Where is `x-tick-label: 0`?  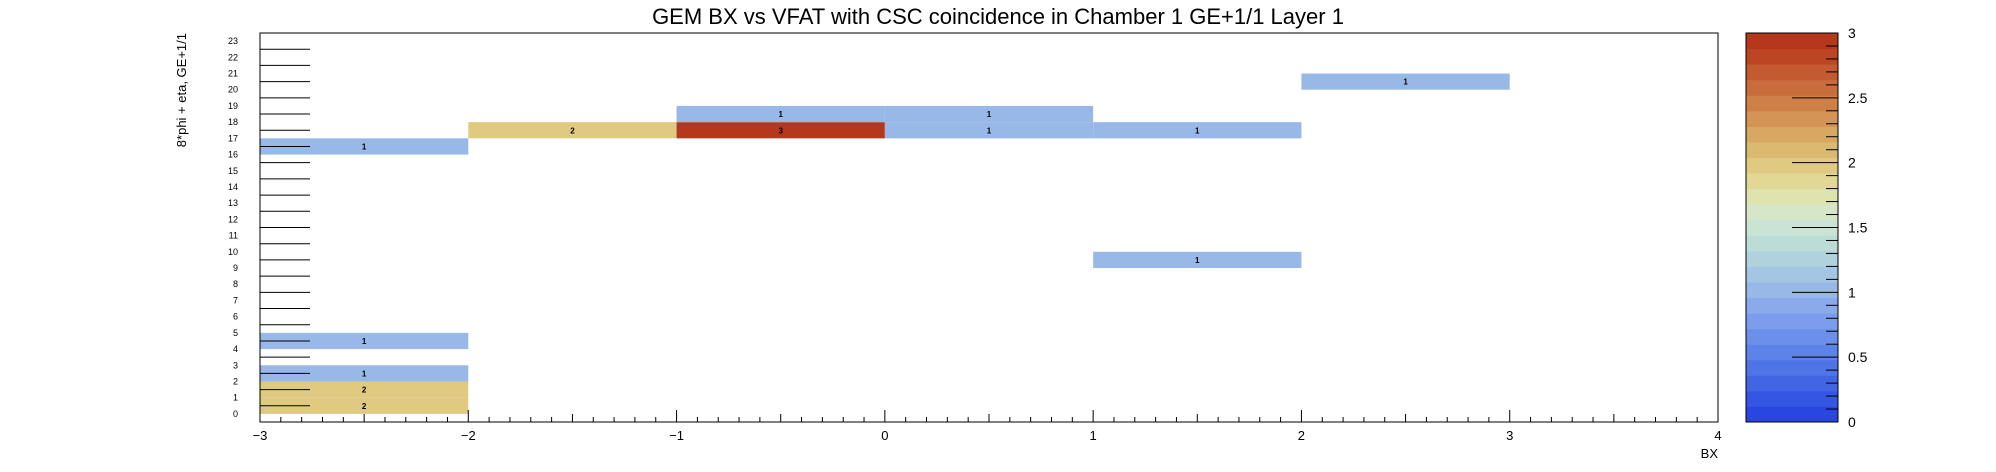 x-tick-label: 0 is located at coordinates (884, 435).